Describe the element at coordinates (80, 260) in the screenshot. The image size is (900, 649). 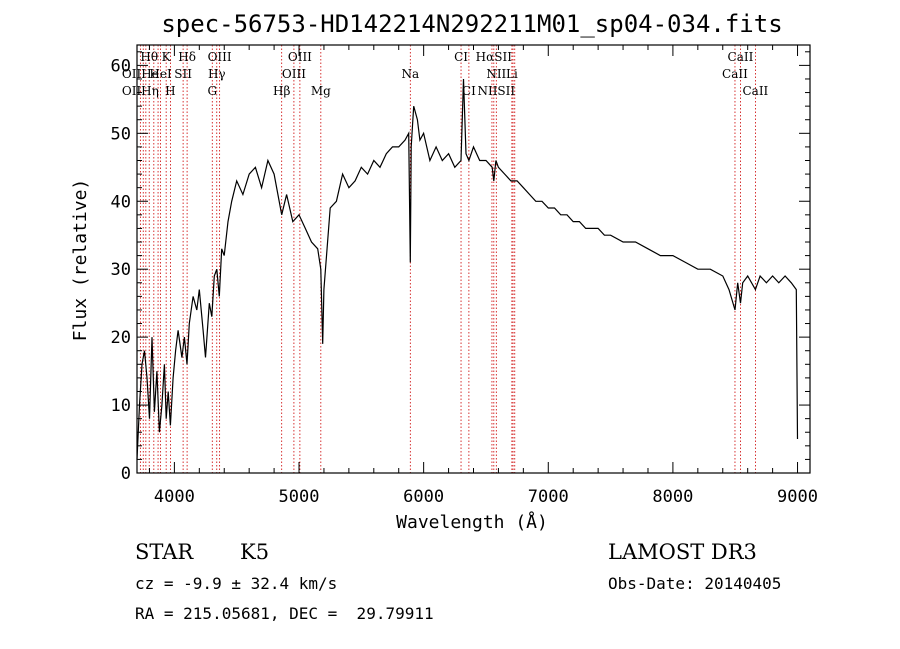
I see `y-axis-label: Flux (relative)` at that location.